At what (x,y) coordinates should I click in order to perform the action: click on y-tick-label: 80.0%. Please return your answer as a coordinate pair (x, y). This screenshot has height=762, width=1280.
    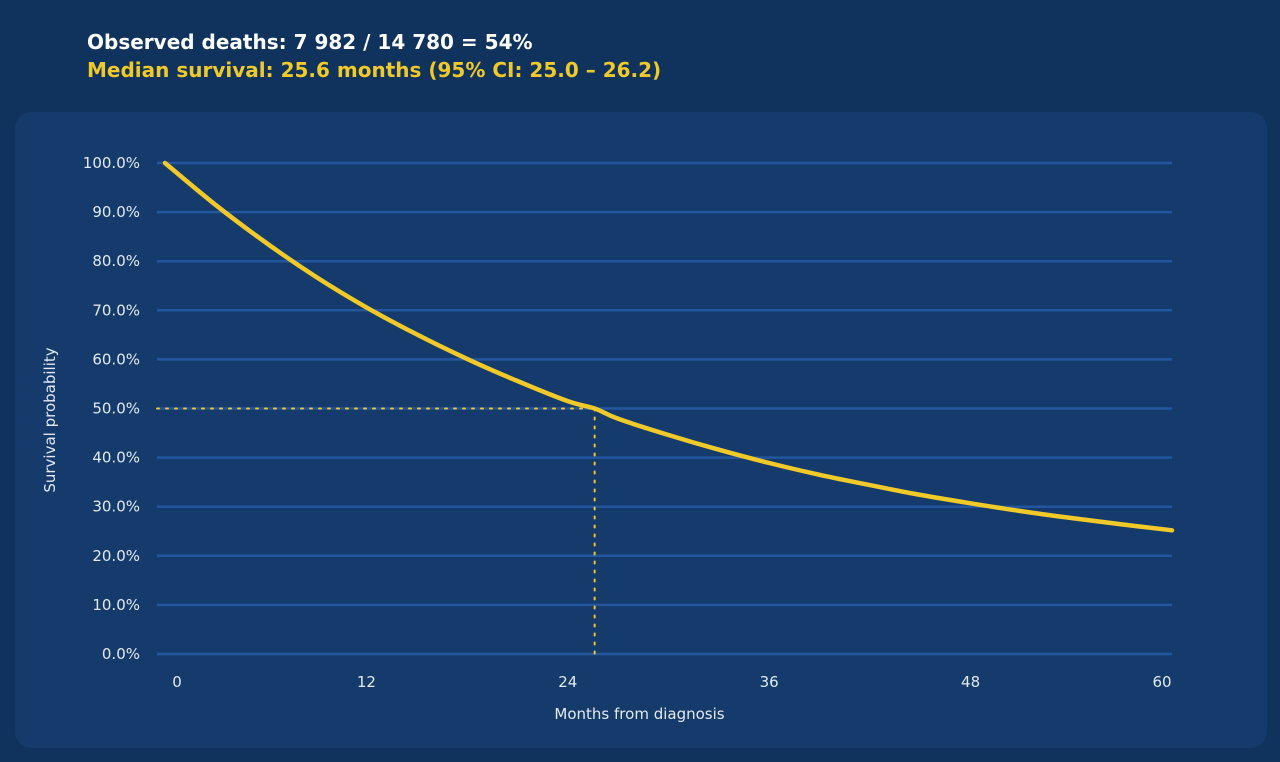
    Looking at the image, I should click on (116, 261).